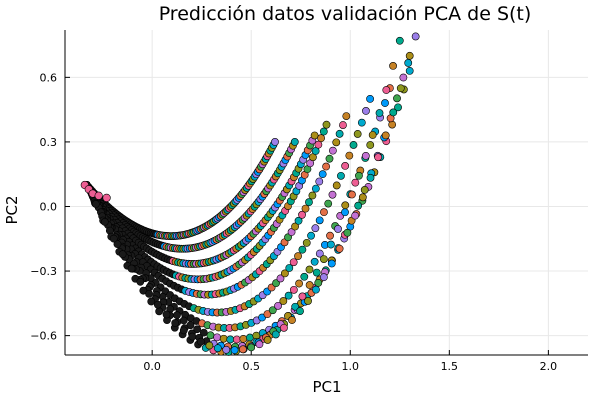 Image resolution: width=600 pixels, height=400 pixels. I want to click on x-tick-labels: 0.0 0.5 1.0 1.5 2.0, so click(350, 366).